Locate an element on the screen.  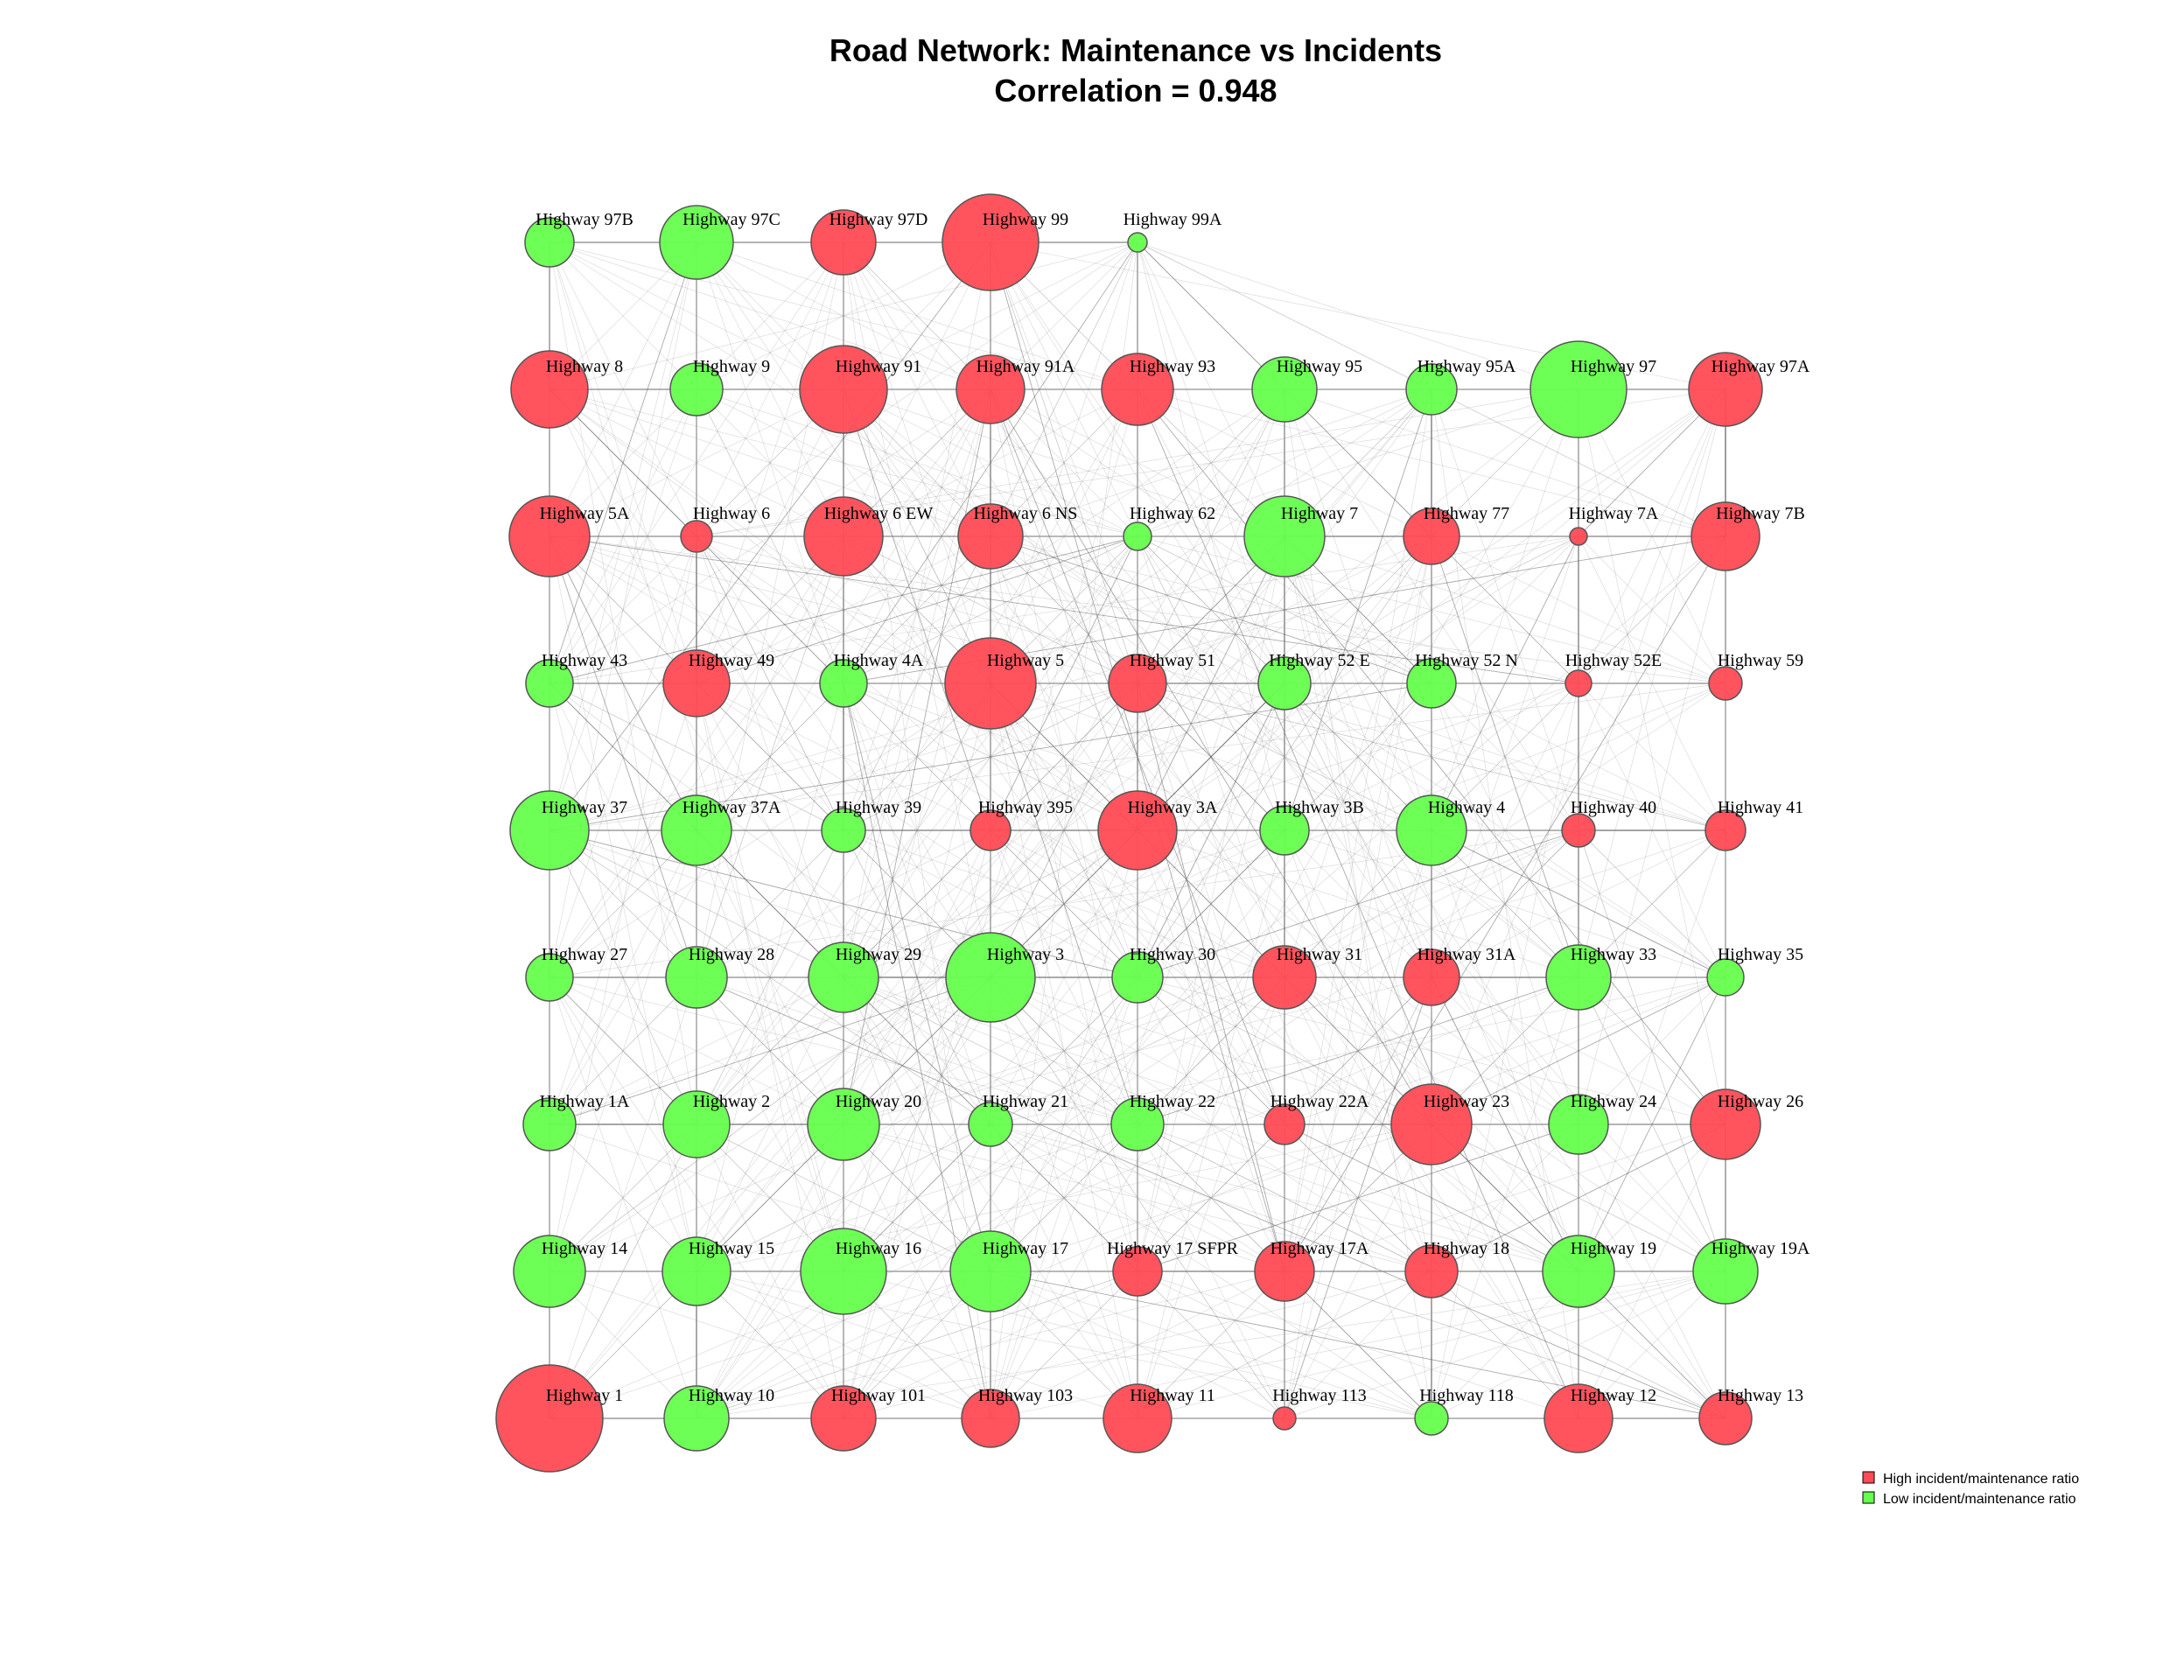
node-label-highway-52-n: Highway 52 N is located at coordinates (1466, 660).